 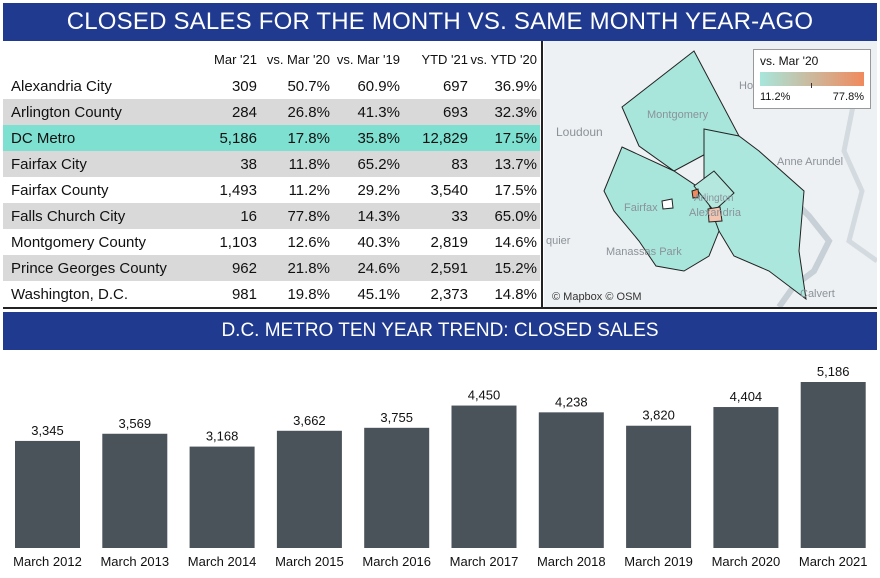 I want to click on bar-march-2020, so click(x=746, y=477).